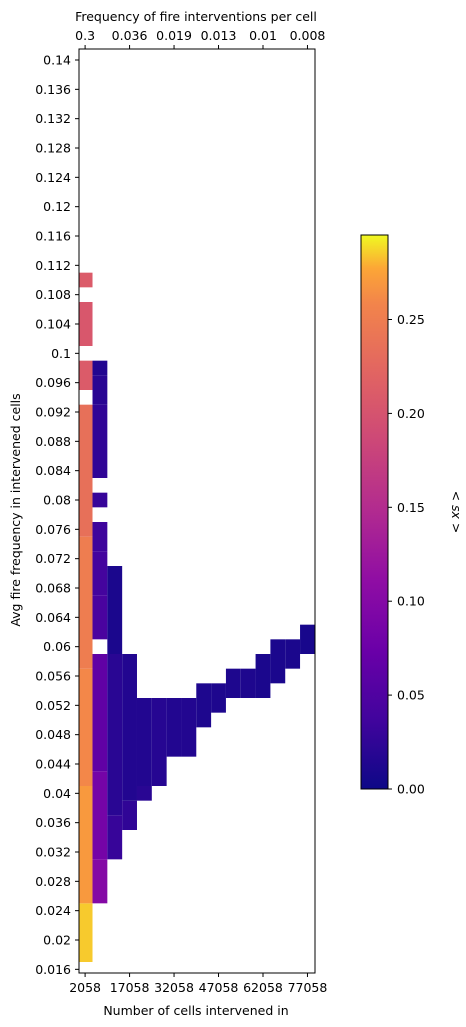  Describe the element at coordinates (219, 35) in the screenshot. I see `top-tick-label: 0.013` at that location.